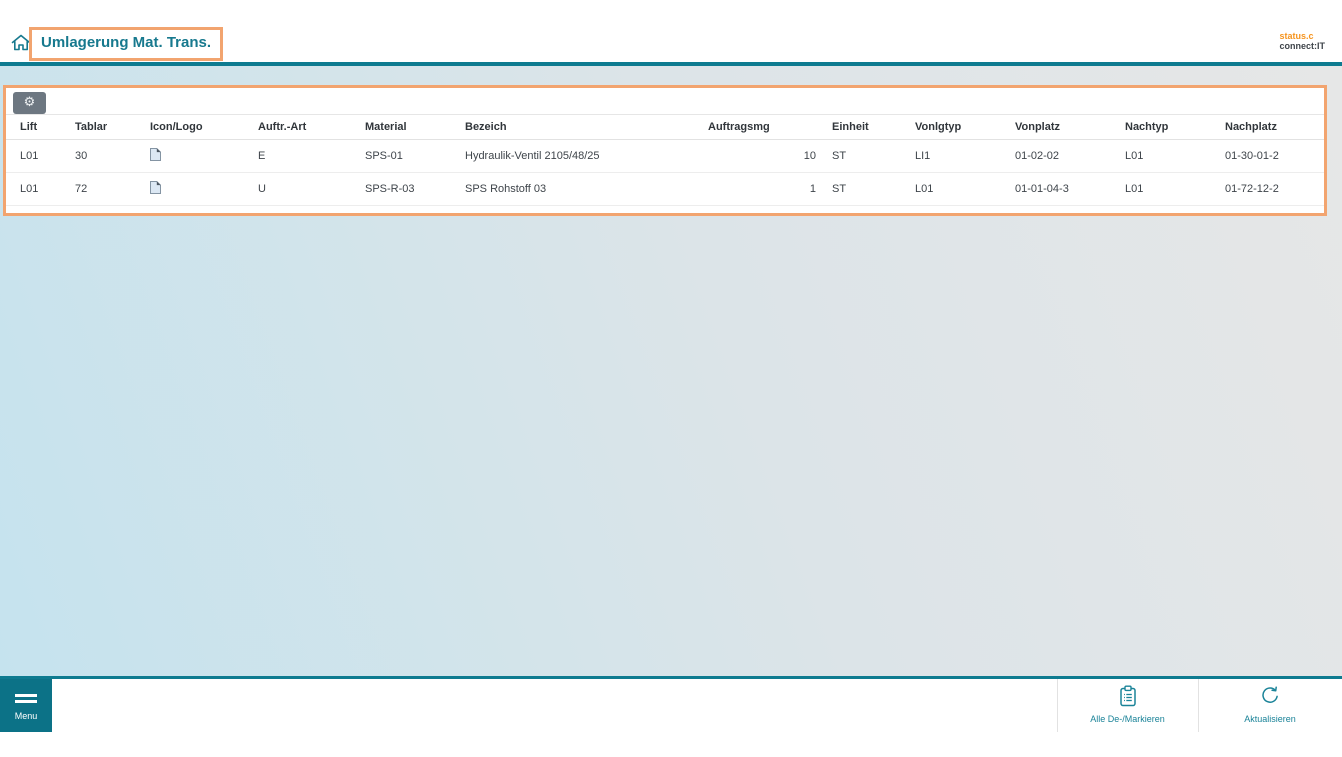 The image size is (1342, 757). What do you see at coordinates (756, 127) in the screenshot?
I see `col-header-auftragsmg: Auftragsmg` at bounding box center [756, 127].